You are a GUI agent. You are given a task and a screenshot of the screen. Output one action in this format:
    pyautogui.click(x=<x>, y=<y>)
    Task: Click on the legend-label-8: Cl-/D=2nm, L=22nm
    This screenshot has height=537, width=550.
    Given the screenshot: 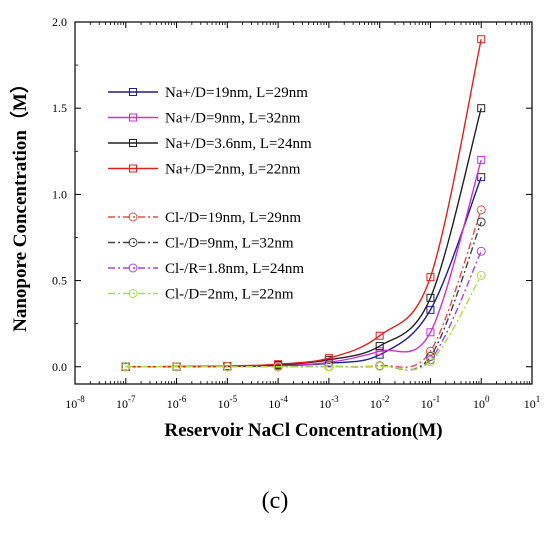 What is the action you would take?
    pyautogui.click(x=229, y=295)
    